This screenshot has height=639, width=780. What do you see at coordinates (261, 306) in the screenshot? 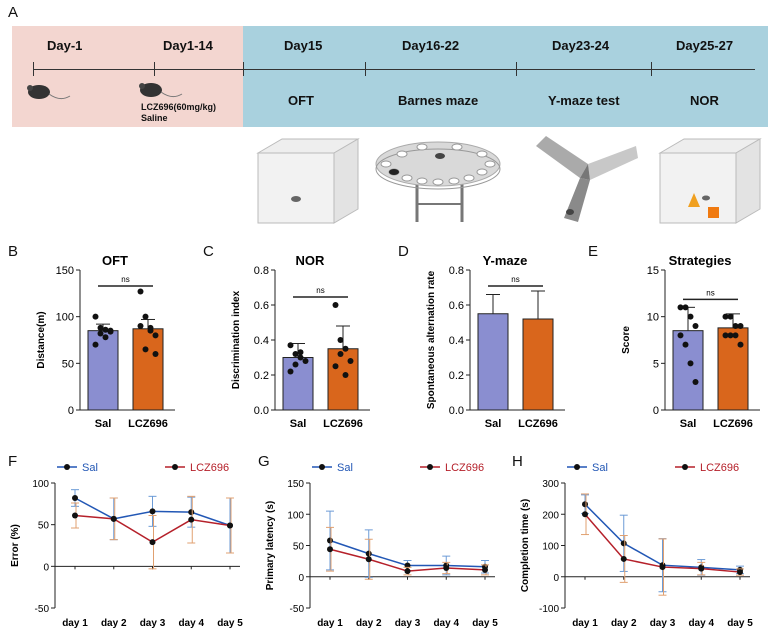
I see `y-tick-label: 0.6` at bounding box center [261, 306].